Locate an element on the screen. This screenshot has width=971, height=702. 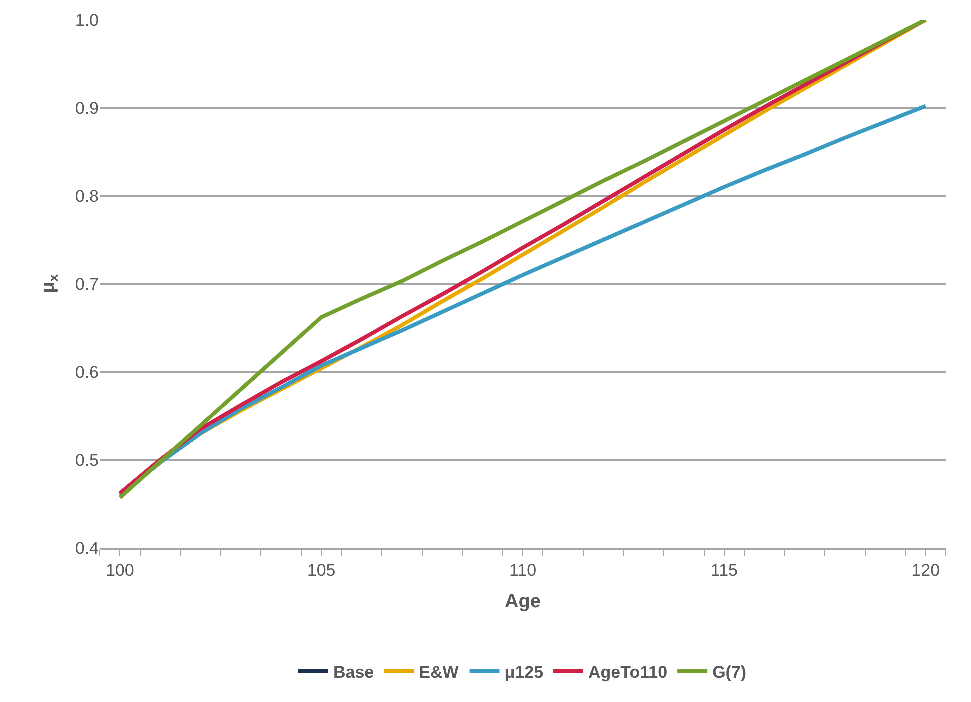
y-tick-label: 0.4 is located at coordinates (87, 548).